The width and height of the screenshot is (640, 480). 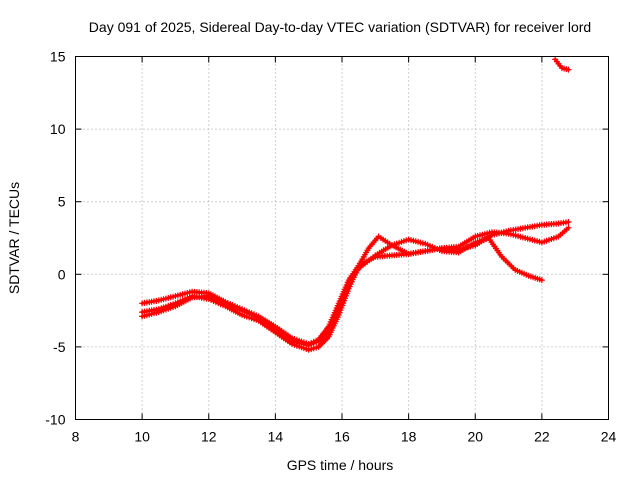 I want to click on y-tick-label: 10, so click(x=58, y=129).